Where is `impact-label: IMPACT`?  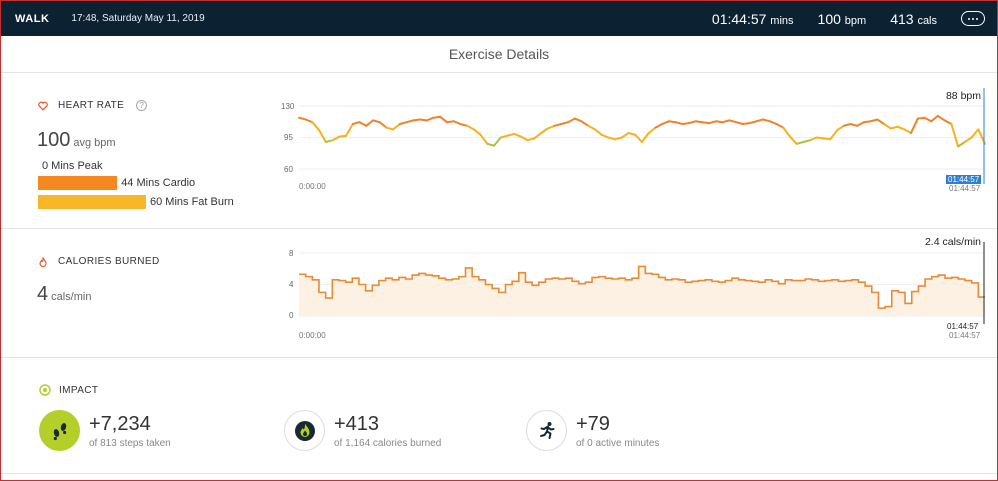
impact-label: IMPACT is located at coordinates (79, 390).